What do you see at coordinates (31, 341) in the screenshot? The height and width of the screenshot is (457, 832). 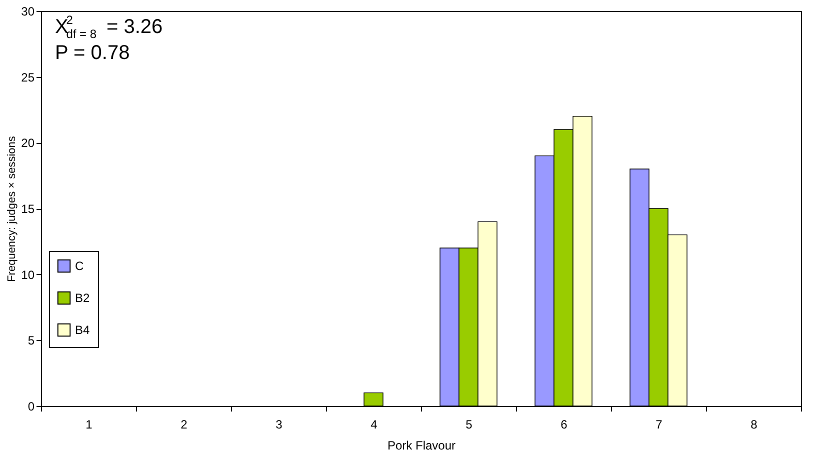 I see `y-tick-label: 5` at bounding box center [31, 341].